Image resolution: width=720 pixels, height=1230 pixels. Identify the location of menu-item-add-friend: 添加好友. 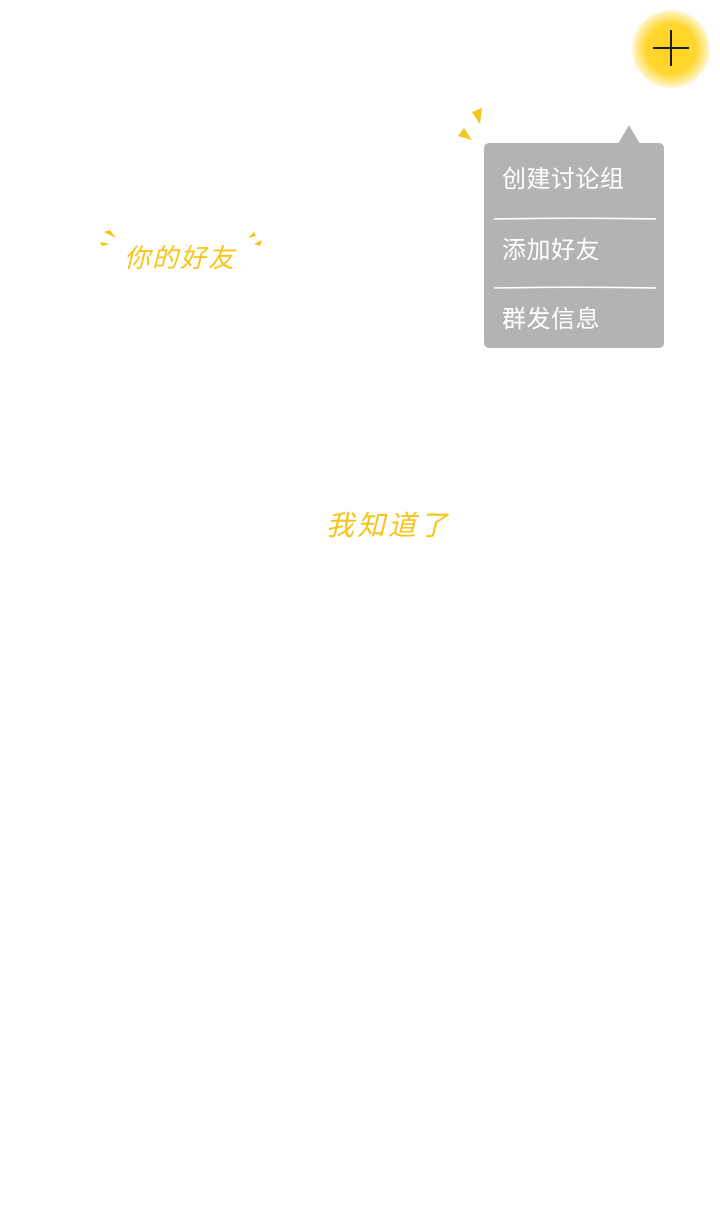
(551, 250).